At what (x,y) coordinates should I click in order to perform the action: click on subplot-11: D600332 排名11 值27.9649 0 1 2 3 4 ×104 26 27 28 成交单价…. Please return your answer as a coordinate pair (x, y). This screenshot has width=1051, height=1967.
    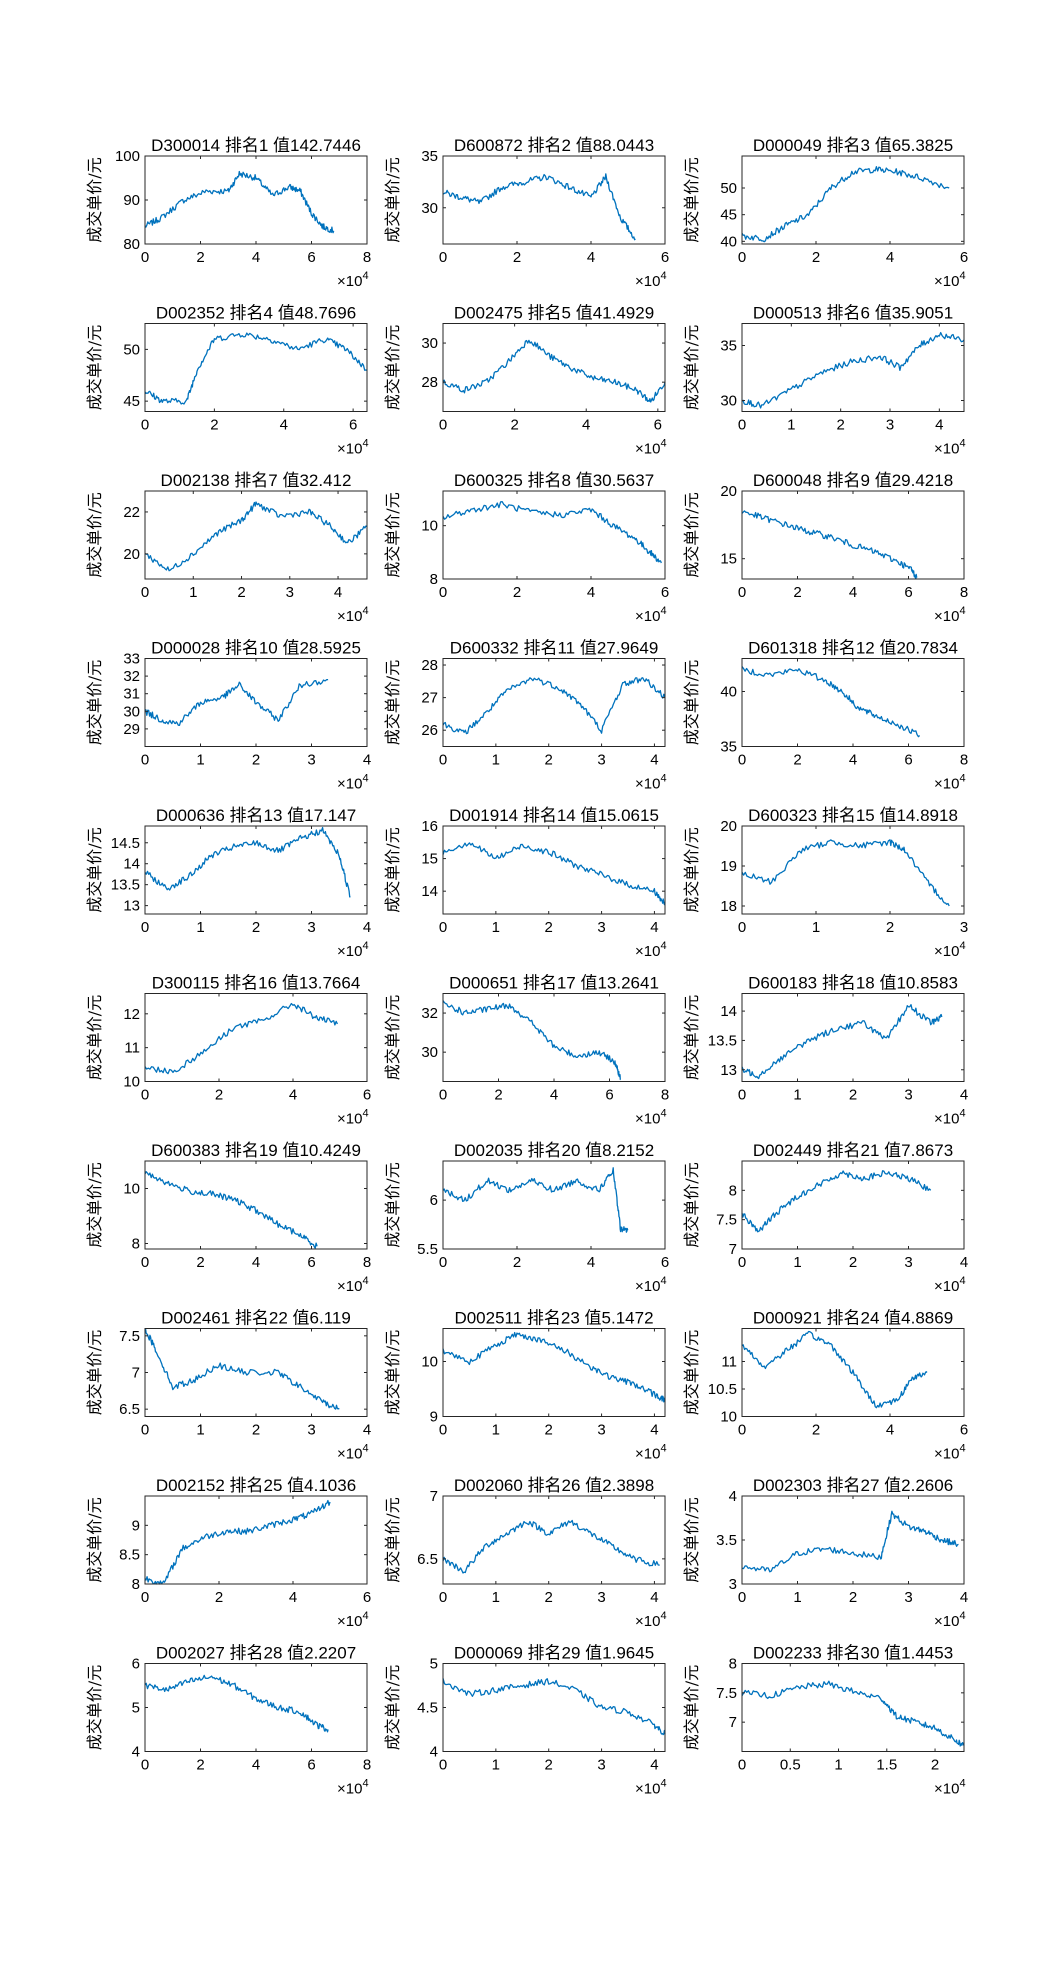
    Looking at the image, I should click on (525, 716).